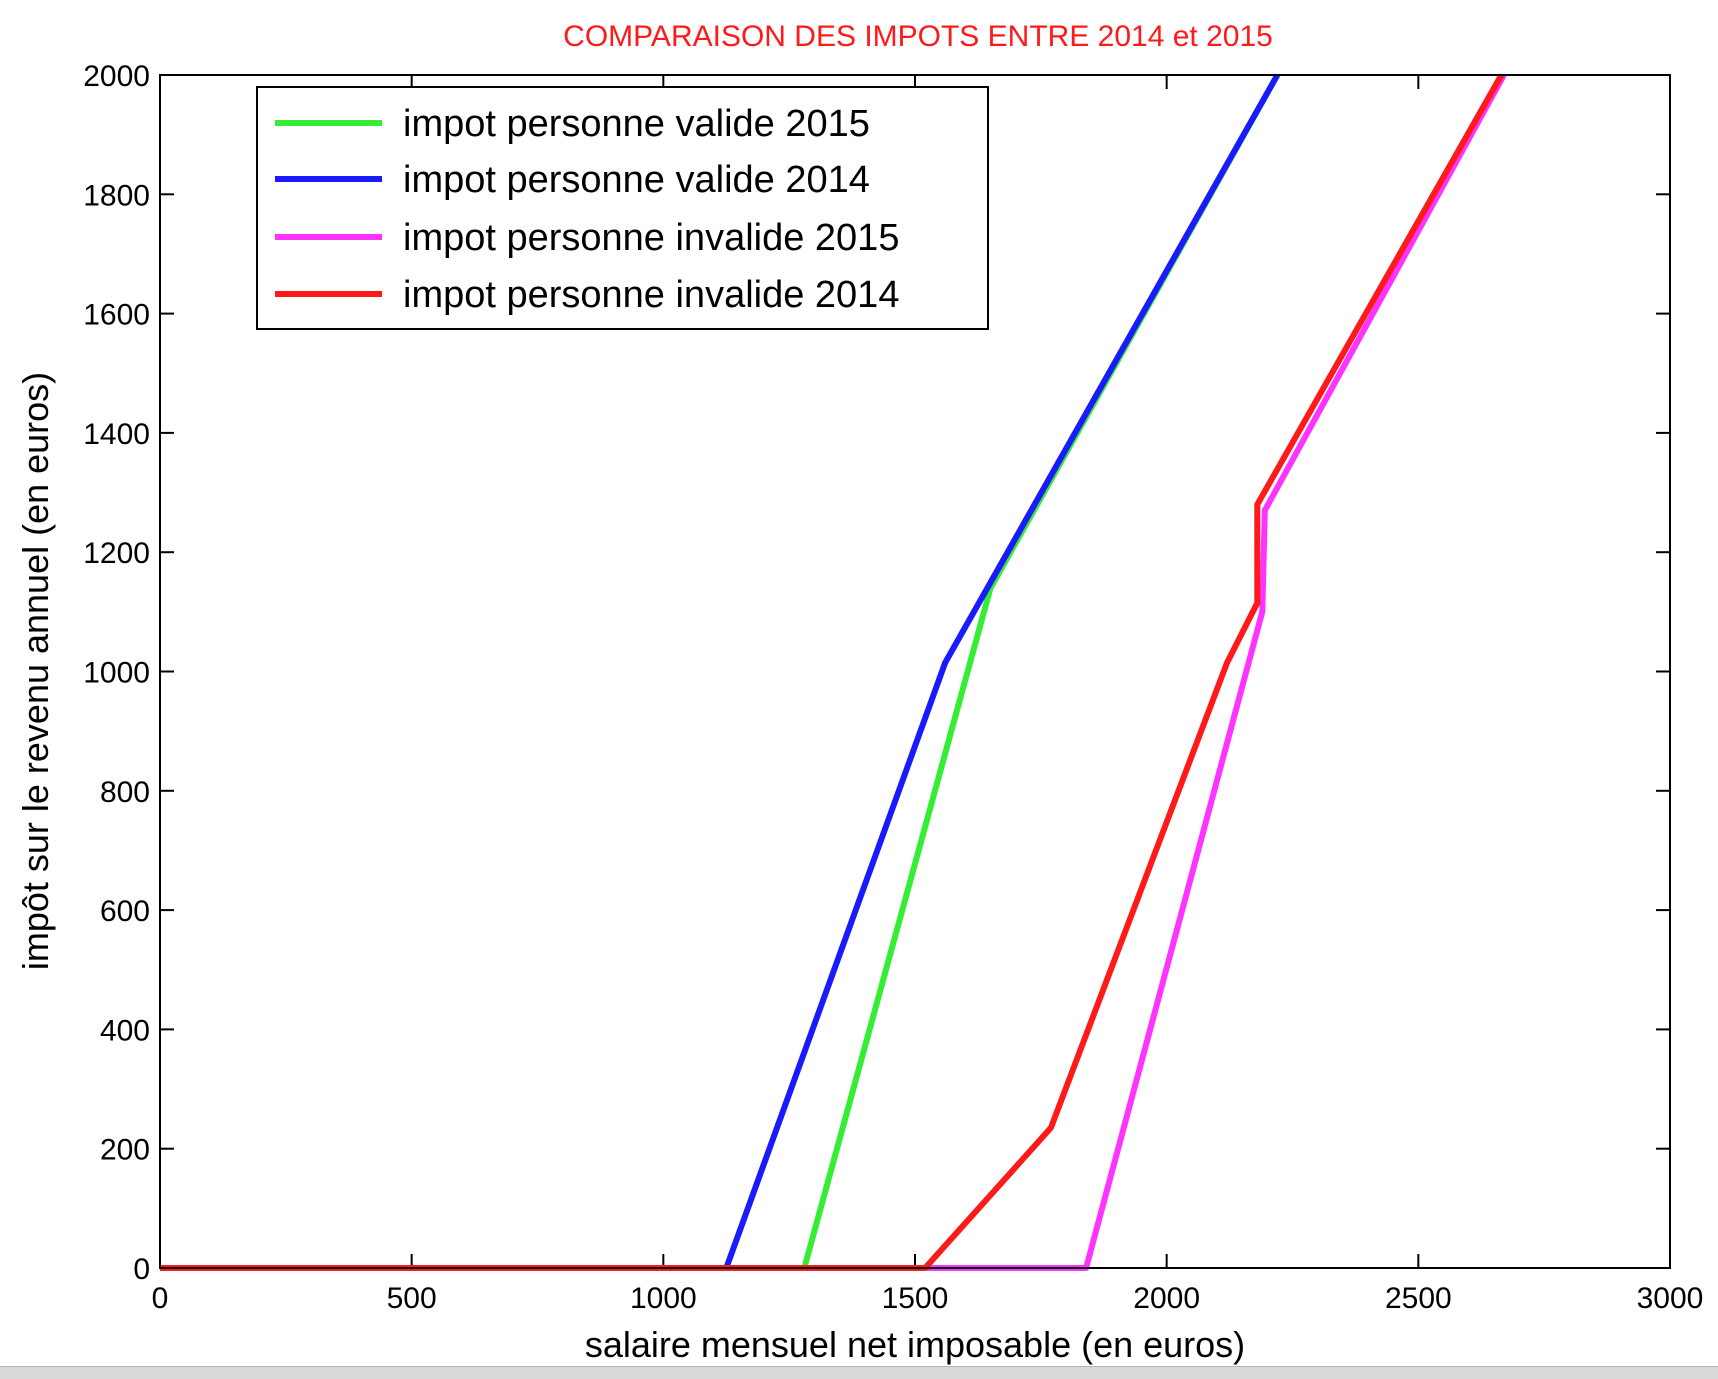 The image size is (1718, 1379). I want to click on x-tick-label: 1500, so click(915, 1298).